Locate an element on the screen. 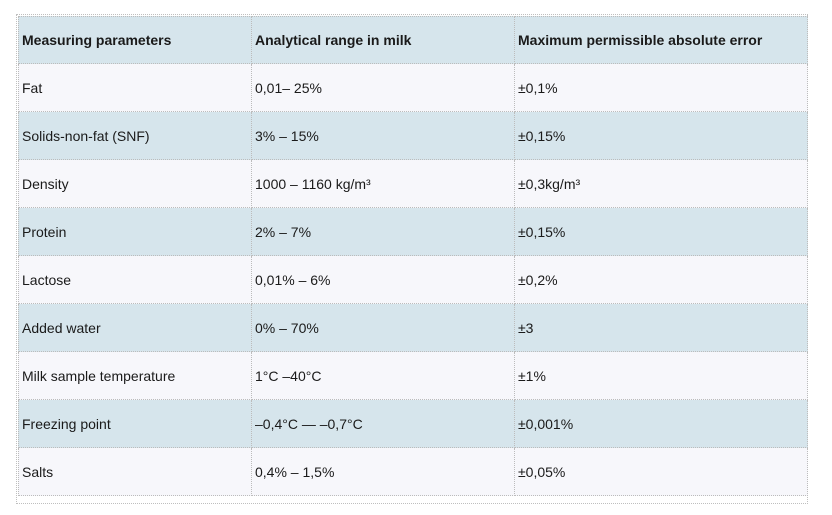  cell-range: 1000 – 1160 kg/m³ is located at coordinates (383, 184).